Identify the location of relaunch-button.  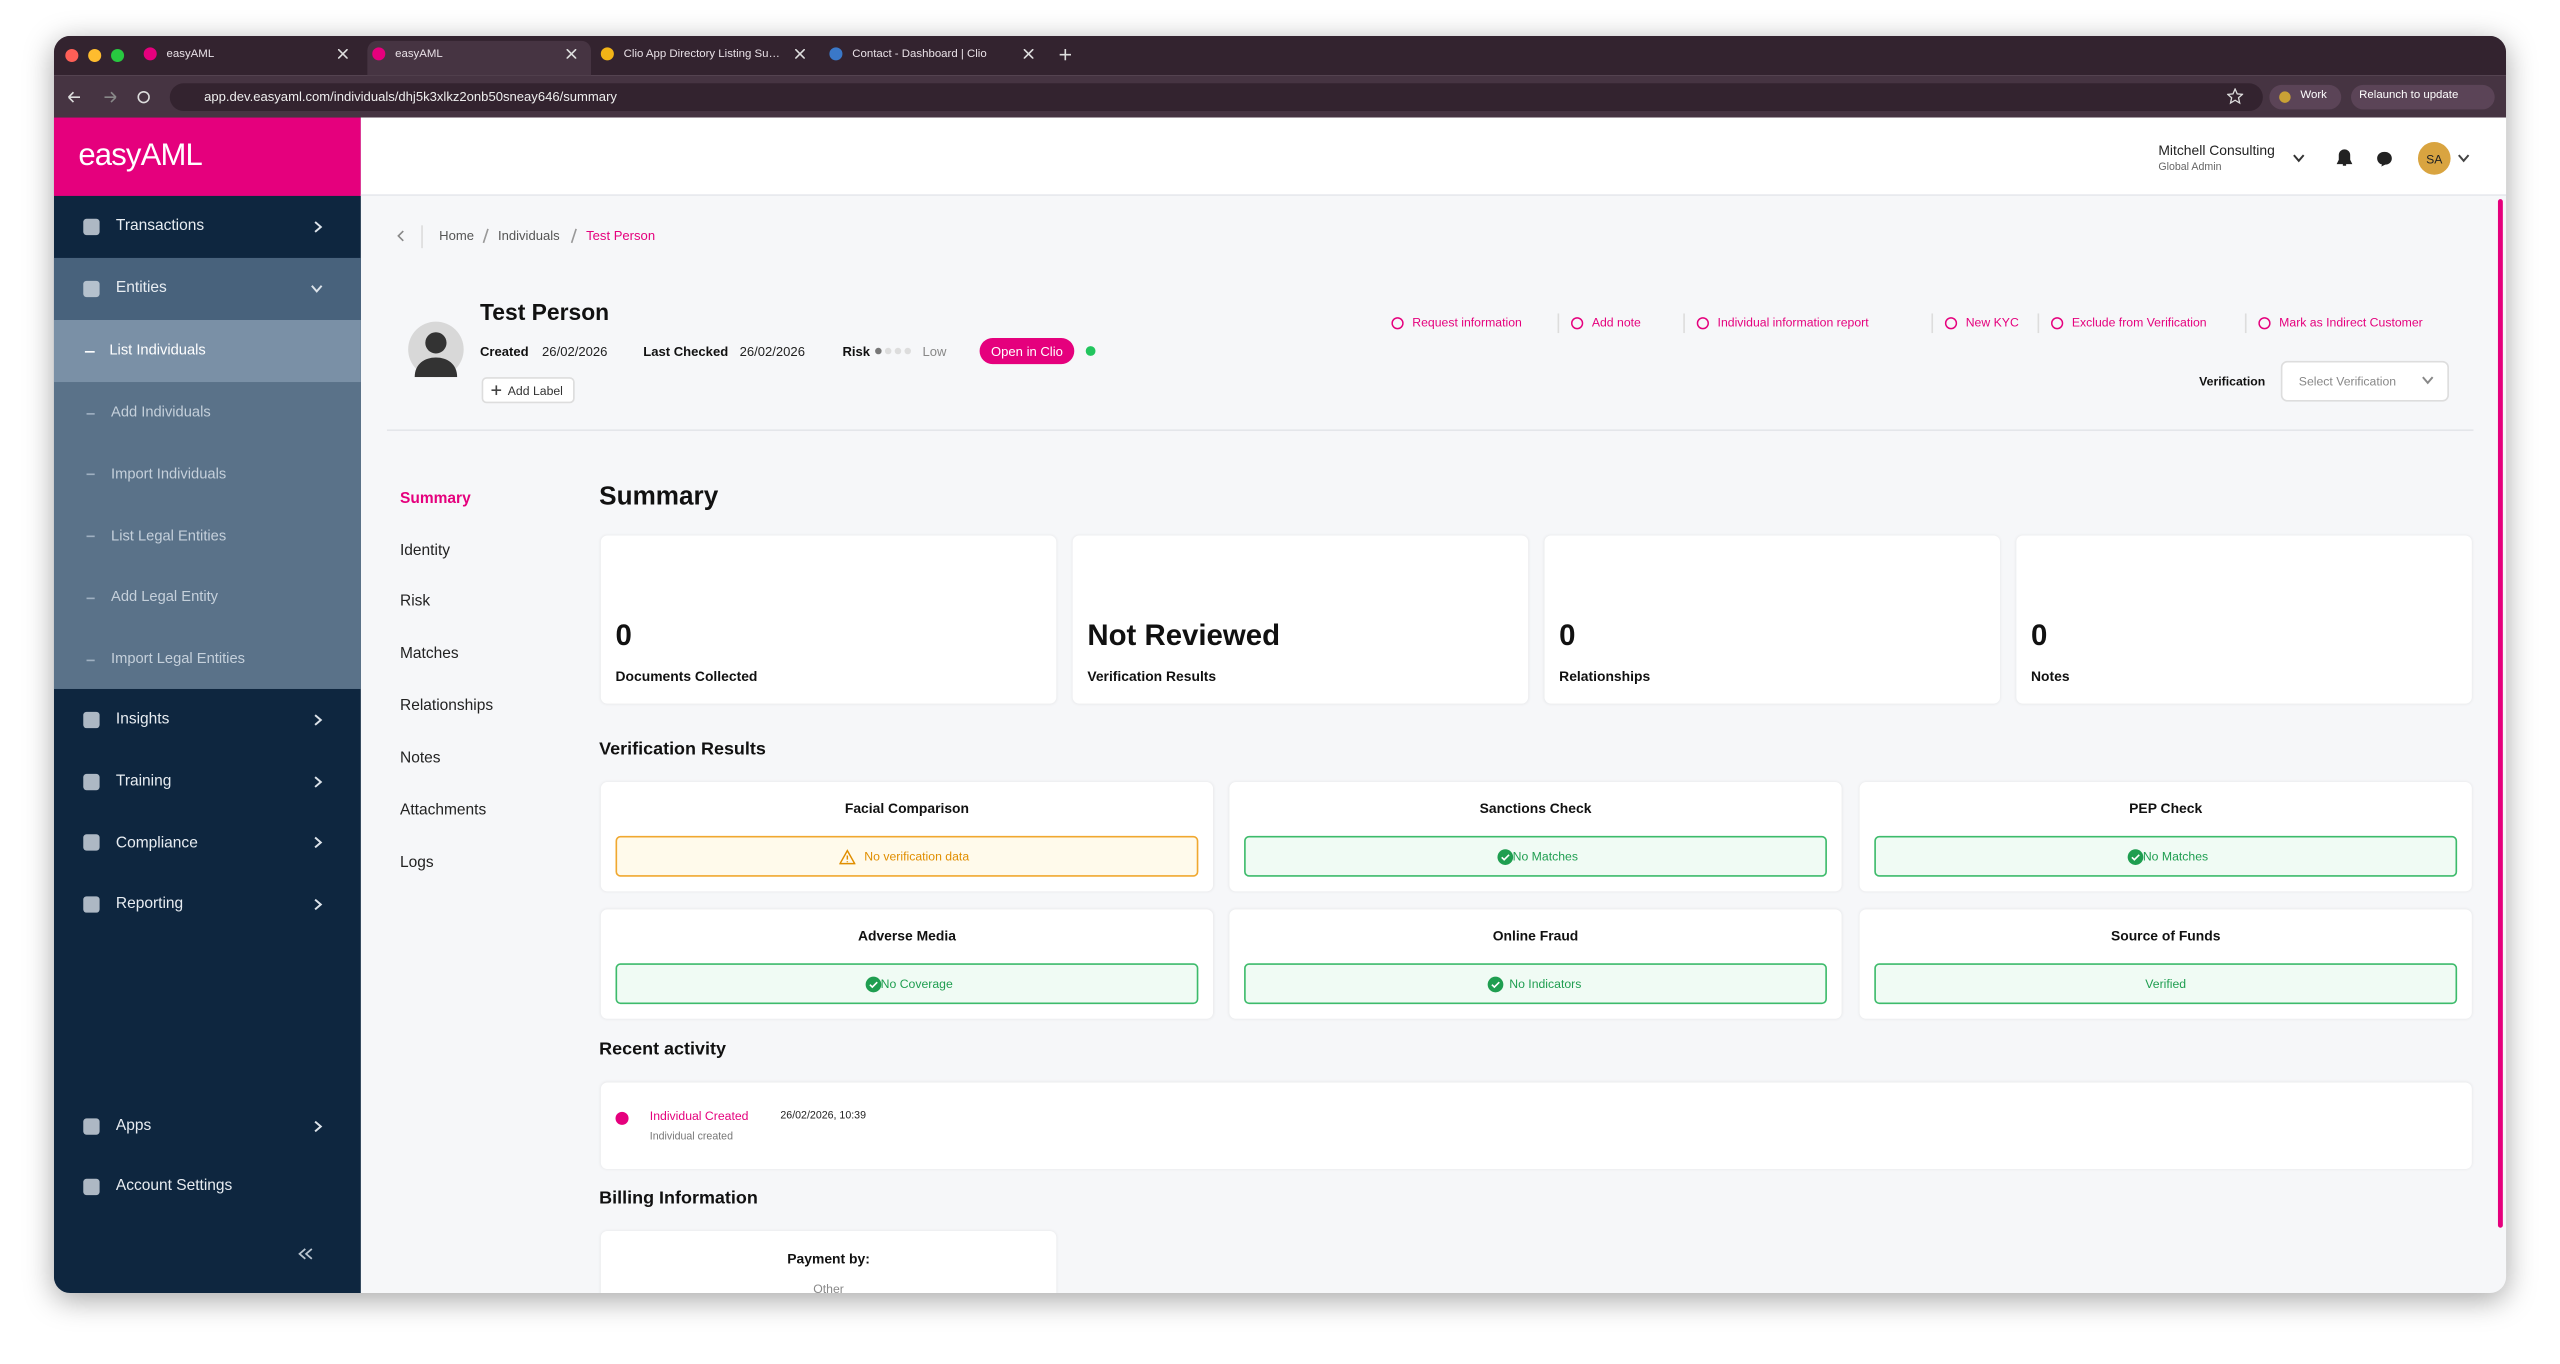
(2423, 97).